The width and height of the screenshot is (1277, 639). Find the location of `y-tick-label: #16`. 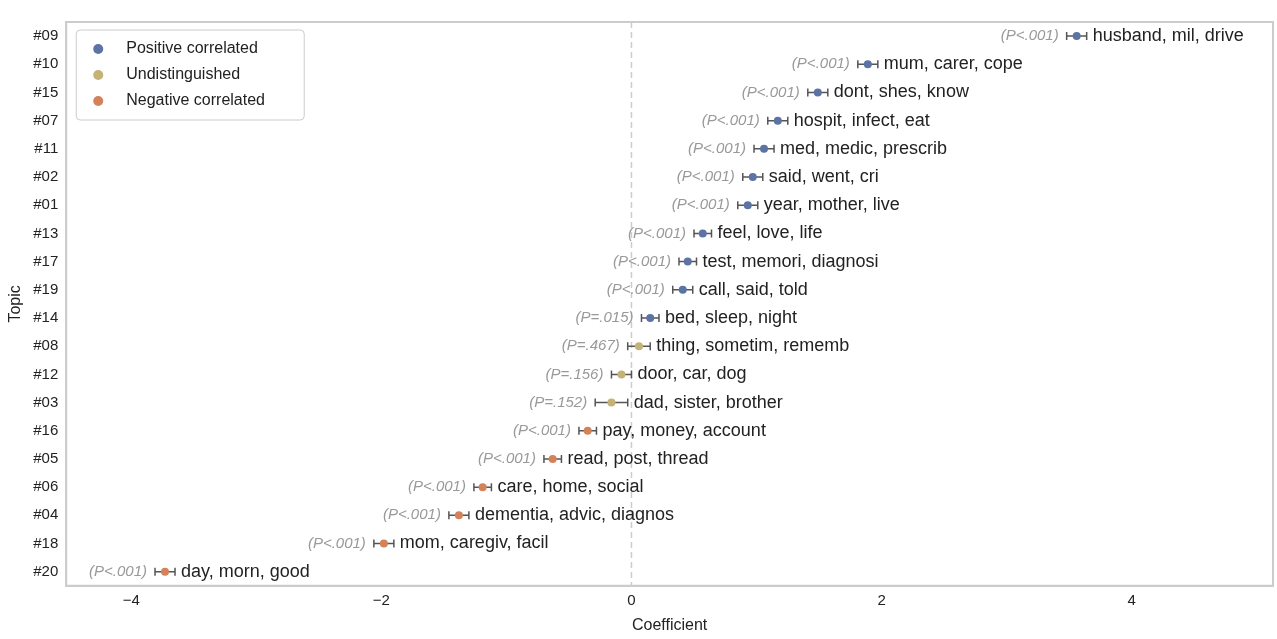

y-tick-label: #16 is located at coordinates (46, 429).